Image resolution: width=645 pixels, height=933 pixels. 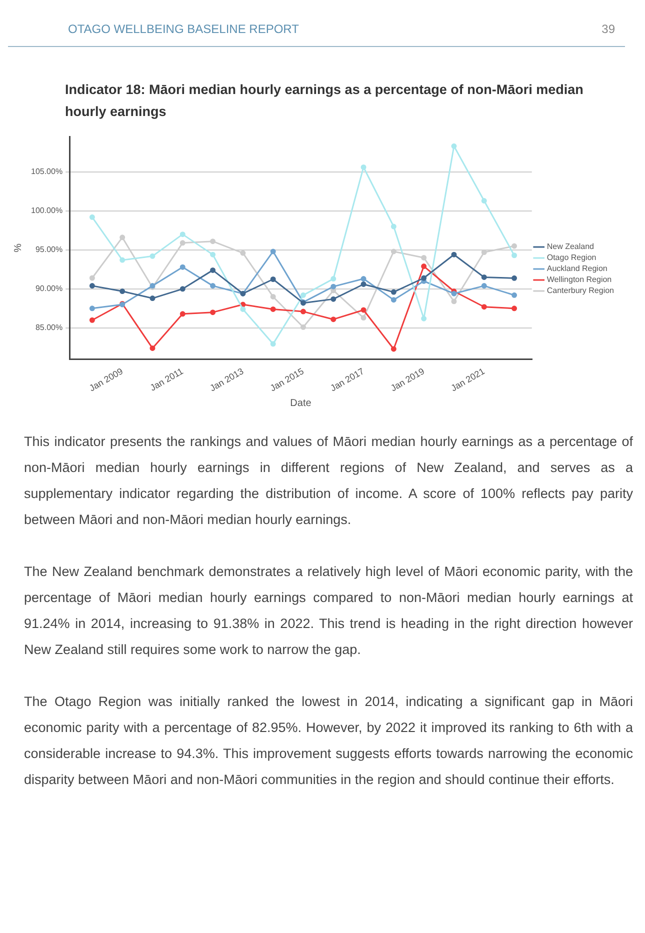 I want to click on x-tick-label: Jan 2009, so click(x=106, y=380).